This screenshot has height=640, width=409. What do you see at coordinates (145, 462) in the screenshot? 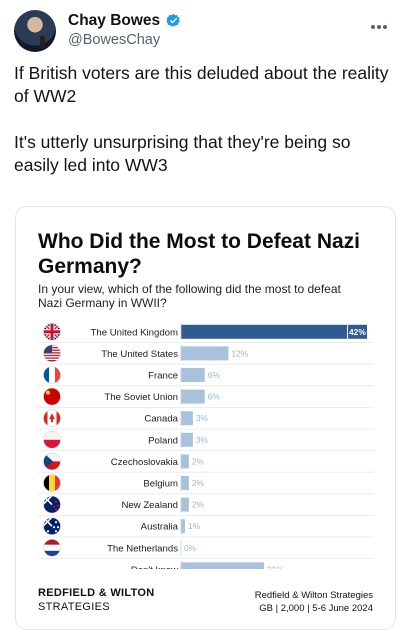
I see `category-label: Czechoslovakia` at bounding box center [145, 462].